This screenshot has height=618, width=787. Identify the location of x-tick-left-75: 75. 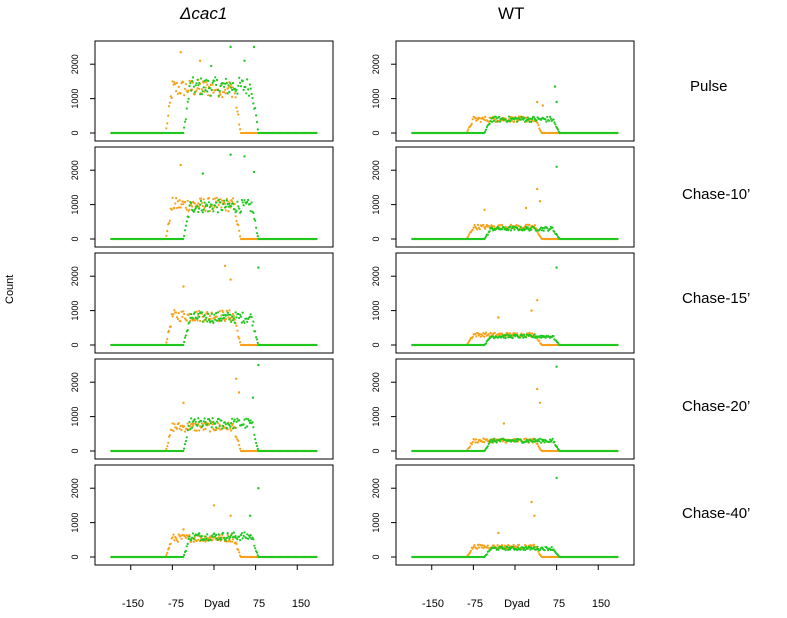
(259, 604).